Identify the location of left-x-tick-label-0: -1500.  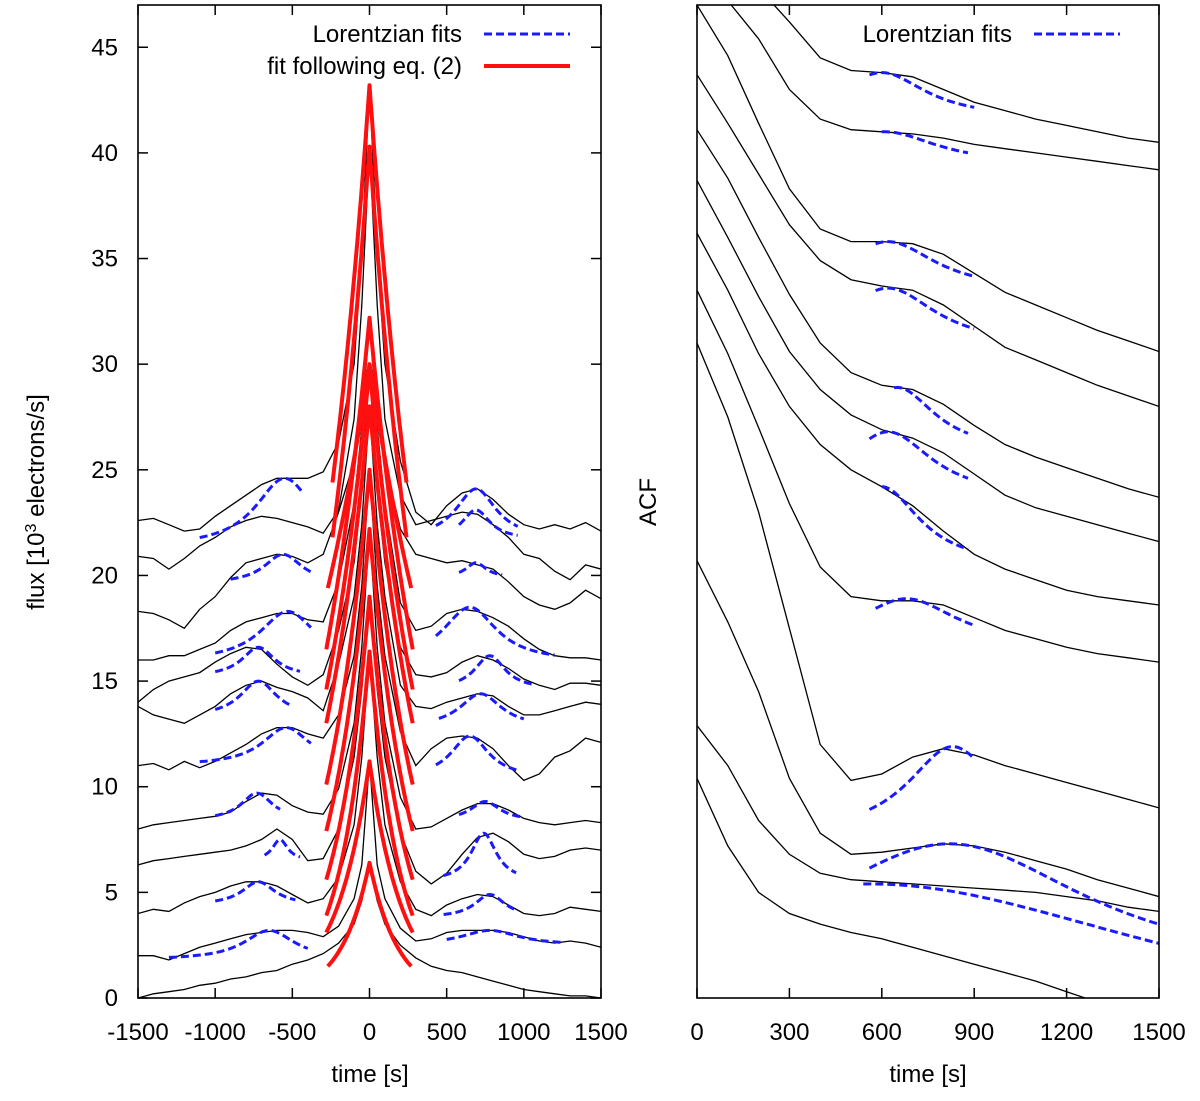
(137, 1032).